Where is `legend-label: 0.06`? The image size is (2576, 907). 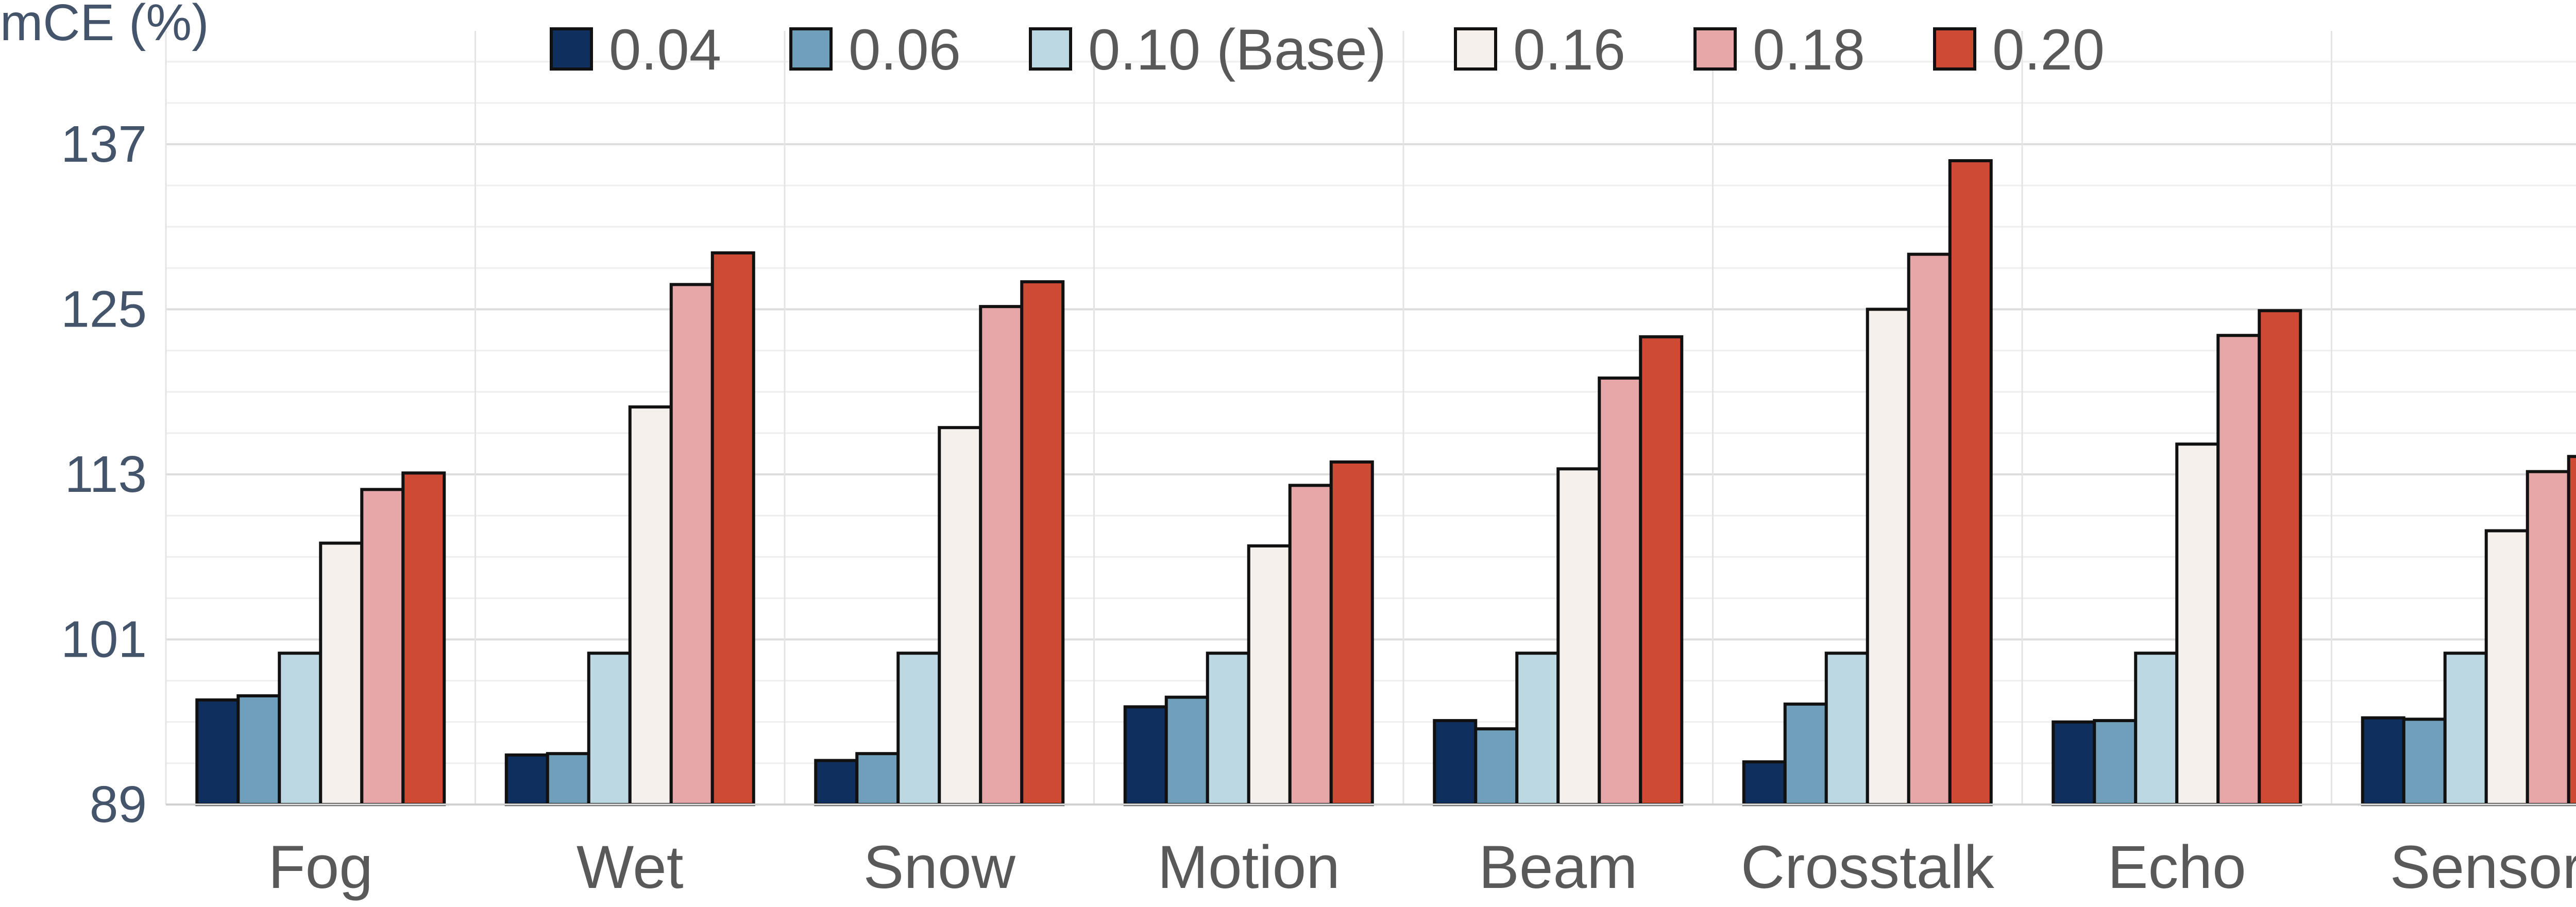
legend-label: 0.06 is located at coordinates (905, 50).